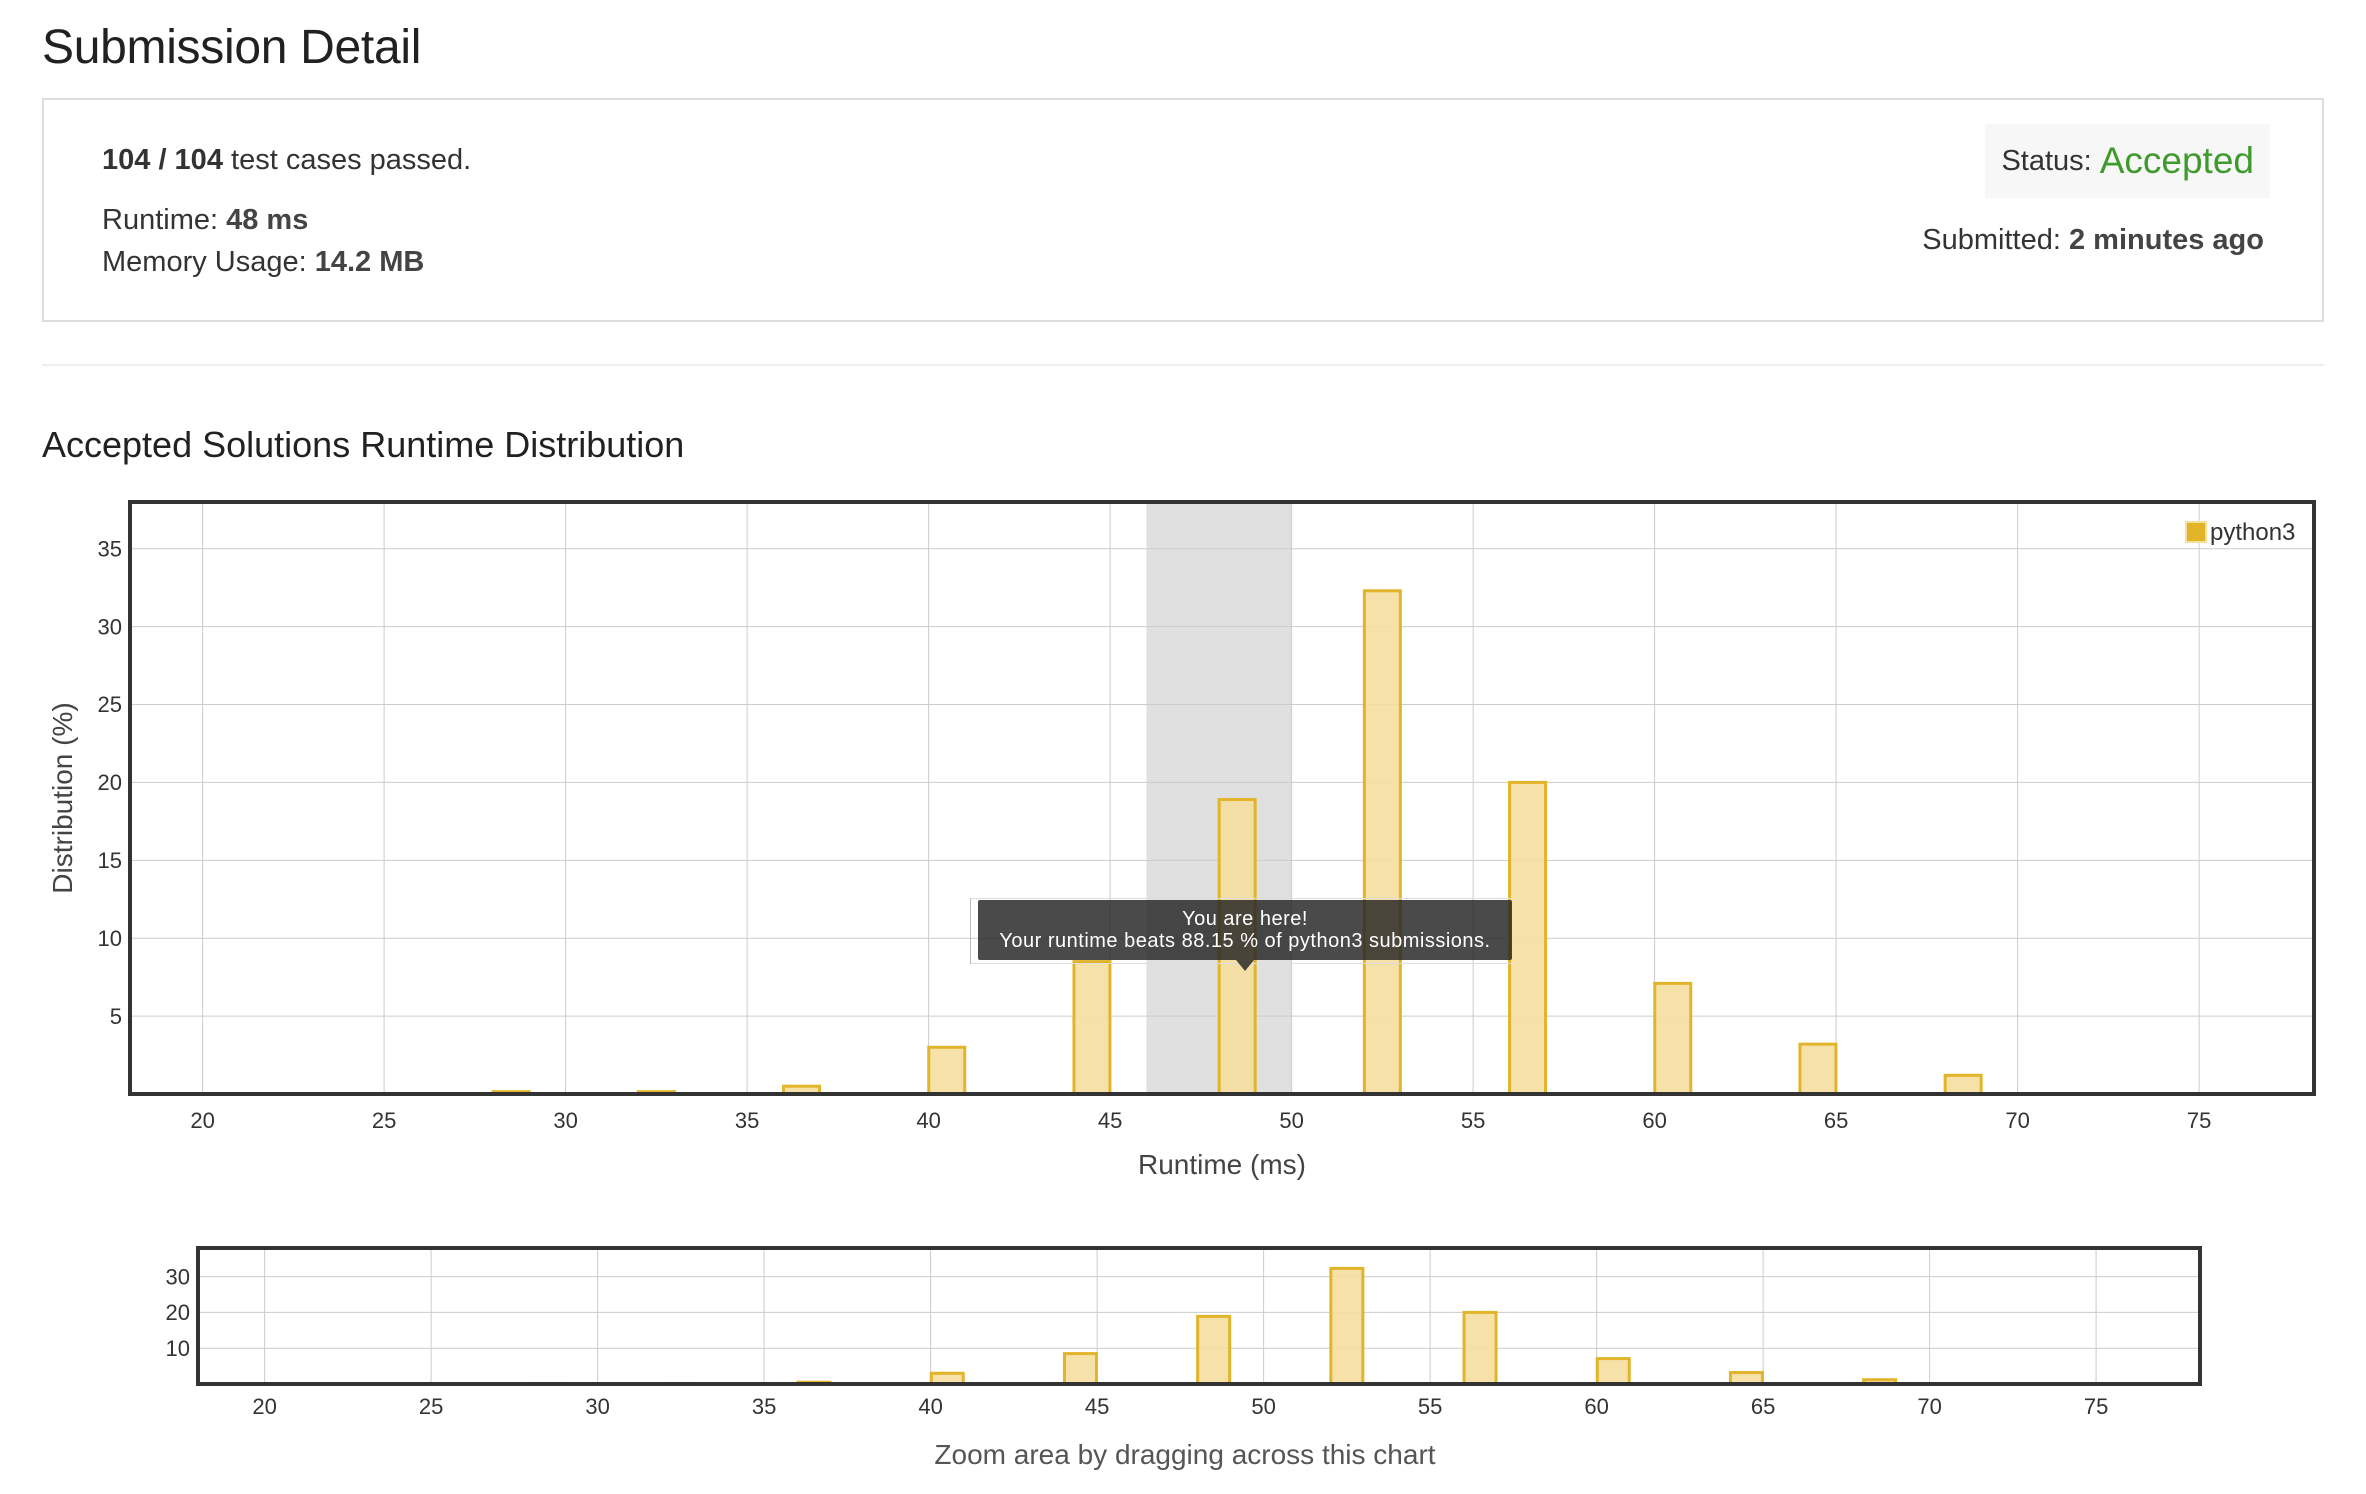 The width and height of the screenshot is (2366, 1494). What do you see at coordinates (351, 160) in the screenshot?
I see `tests-passed-label: test cases passed.` at bounding box center [351, 160].